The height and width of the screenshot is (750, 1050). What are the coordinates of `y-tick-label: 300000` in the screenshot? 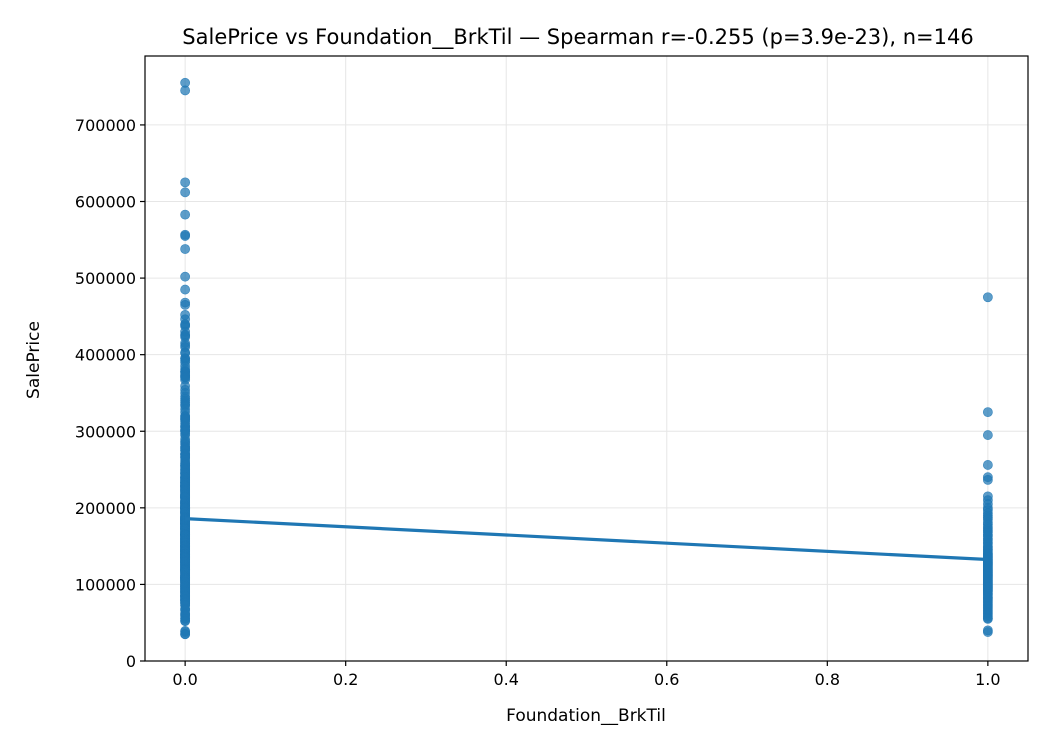 It's located at (105, 431).